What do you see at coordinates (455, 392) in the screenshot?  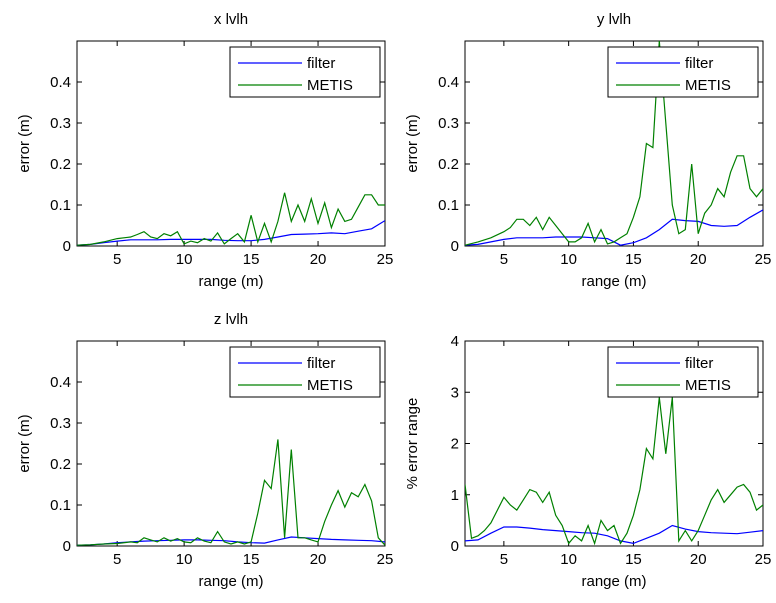 I see `y-tick-label: 3` at bounding box center [455, 392].